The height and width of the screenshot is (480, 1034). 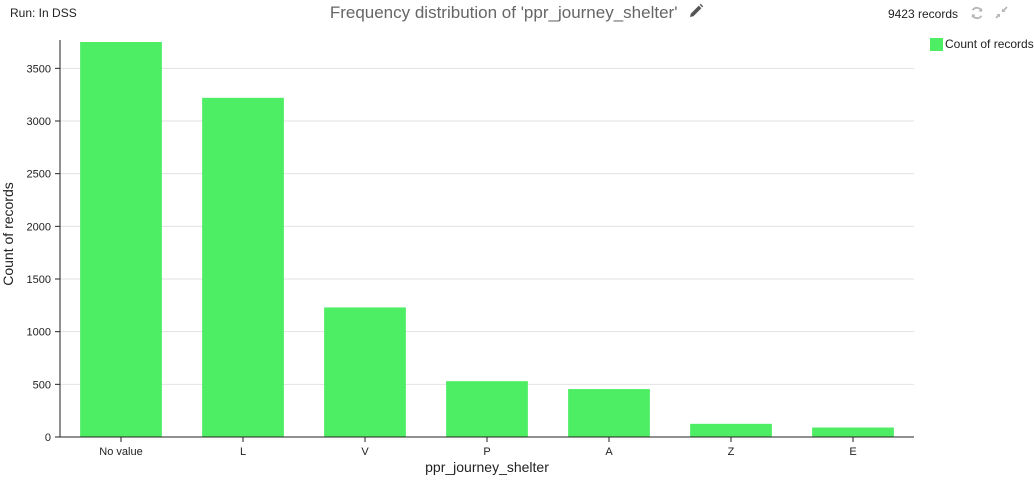 I want to click on legend: Count of records, so click(x=982, y=44).